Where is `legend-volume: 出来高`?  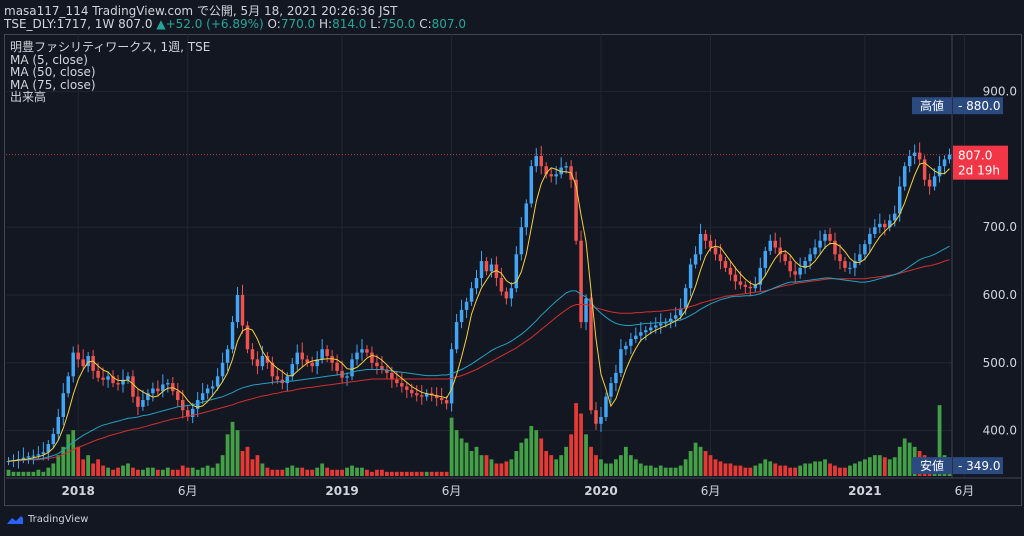
legend-volume: 出来高 is located at coordinates (28, 97).